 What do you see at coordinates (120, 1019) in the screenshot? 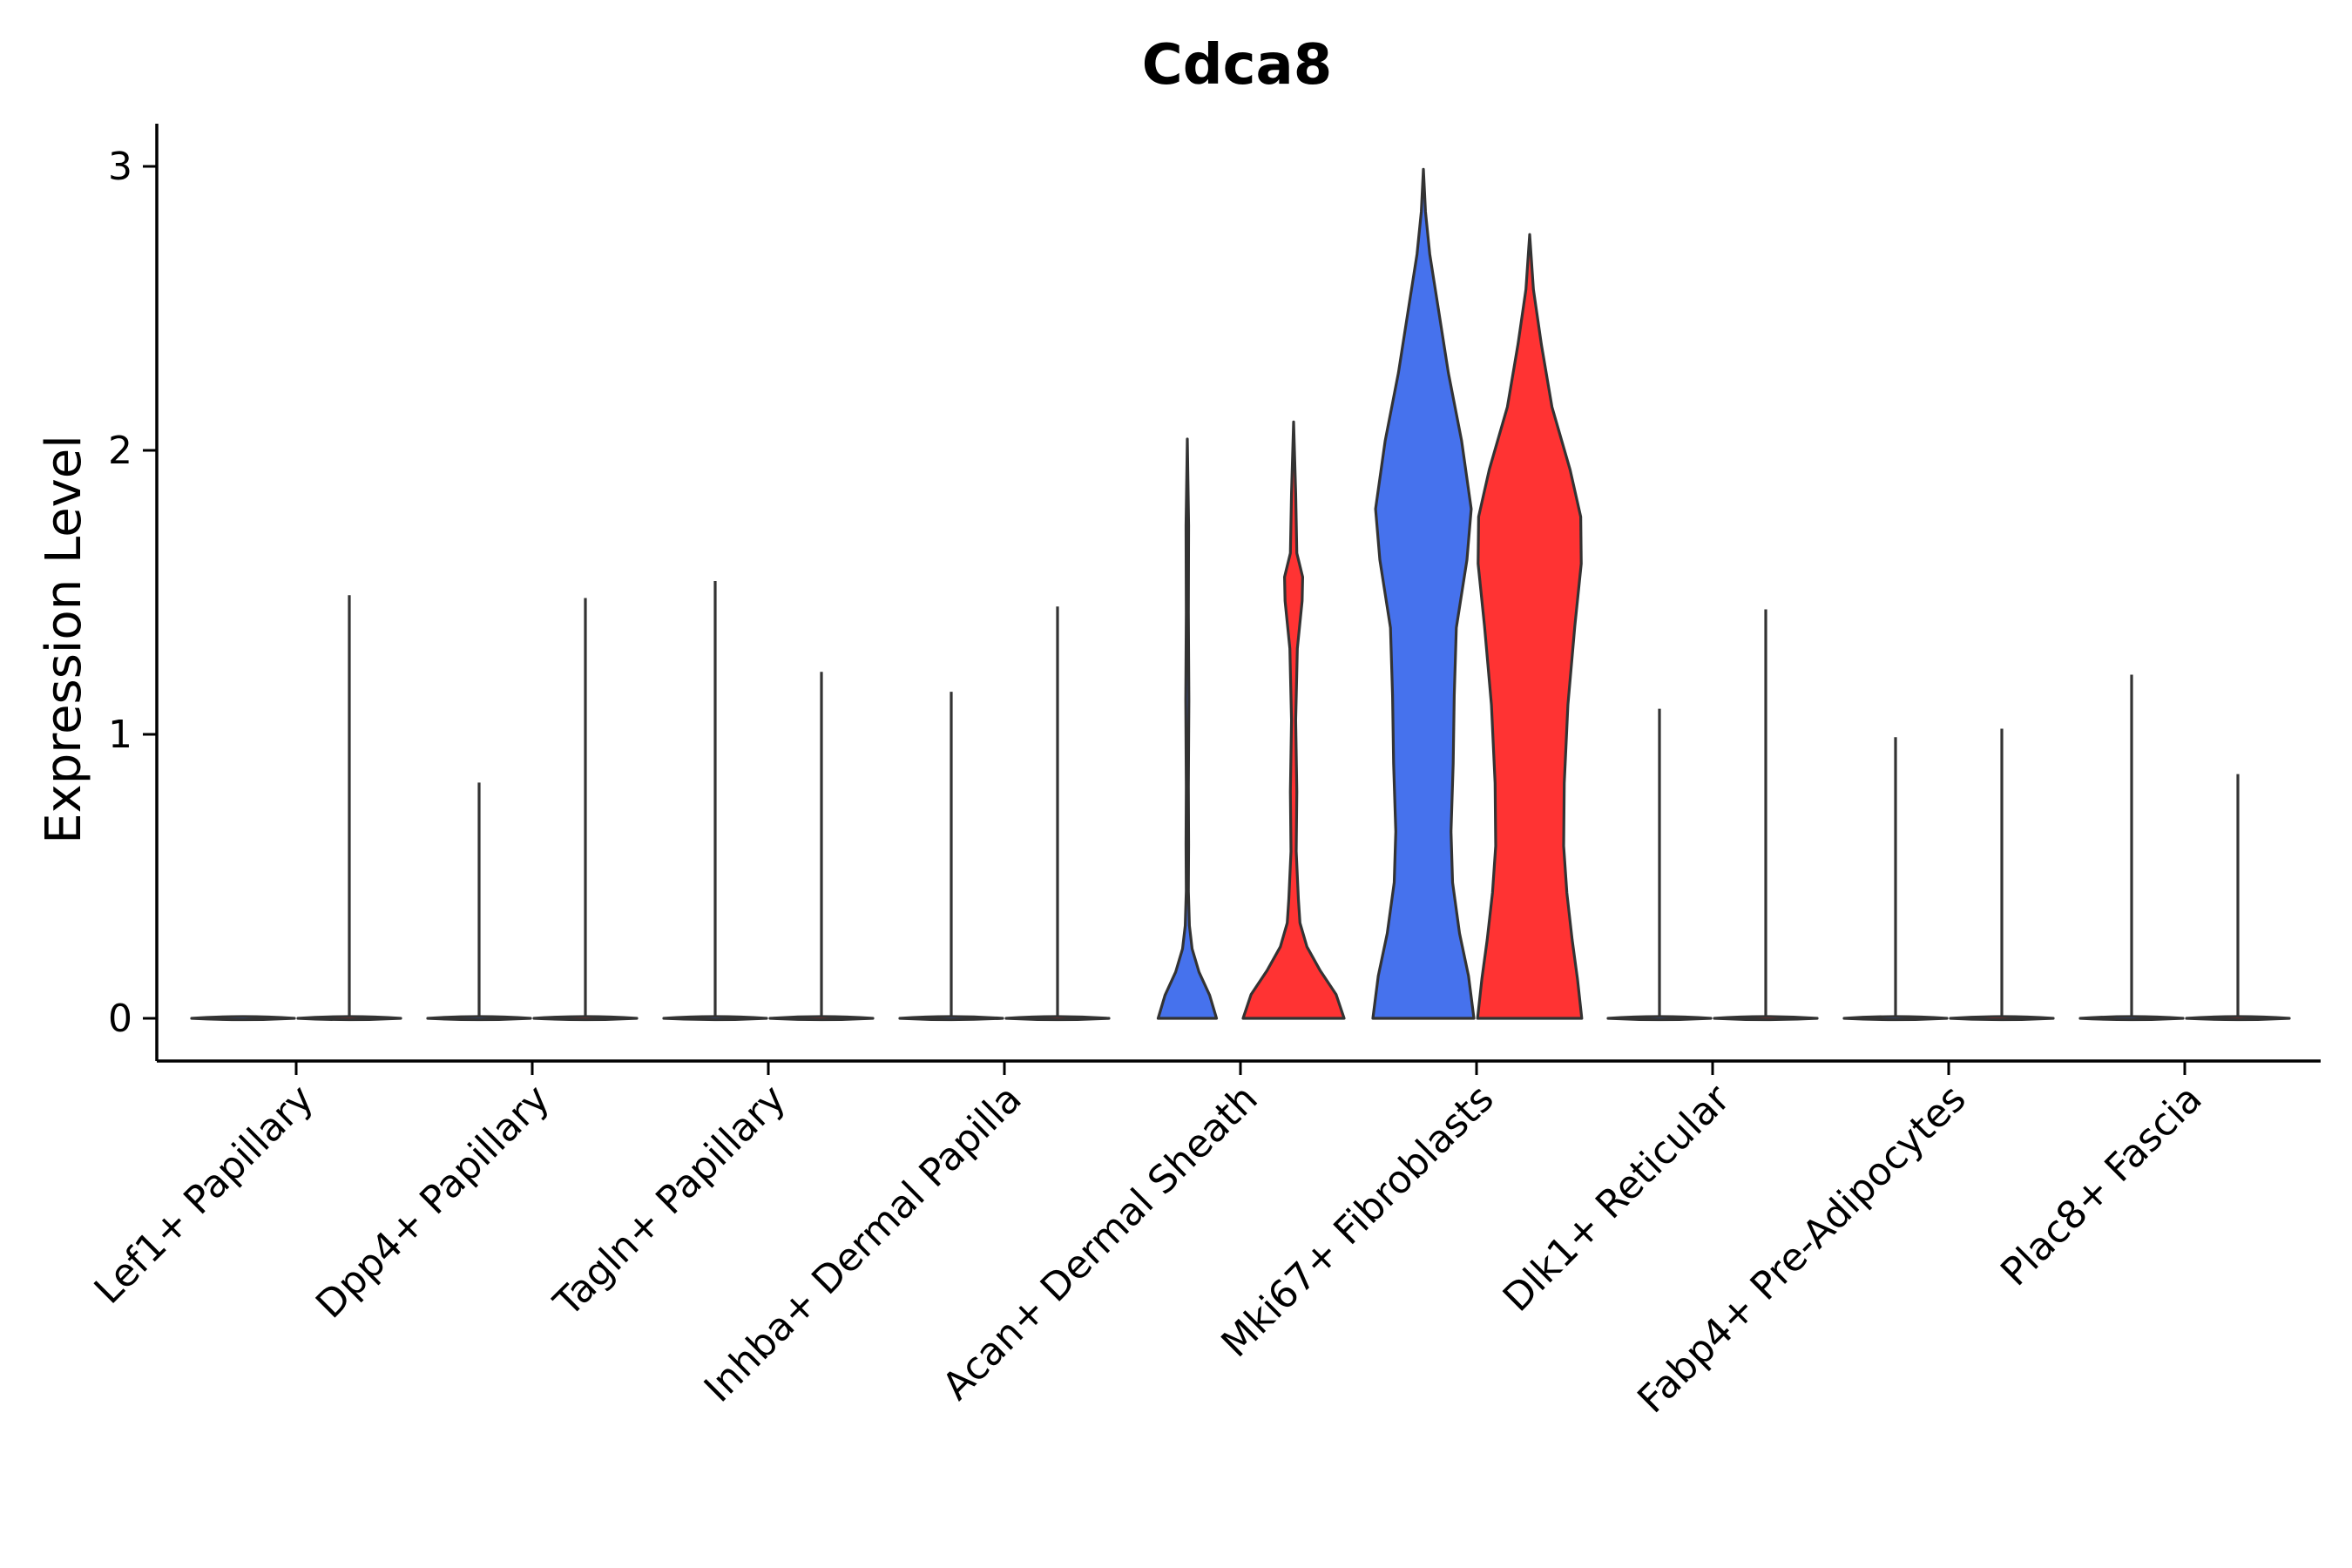
I see `y-tick-label: 0` at bounding box center [120, 1019].